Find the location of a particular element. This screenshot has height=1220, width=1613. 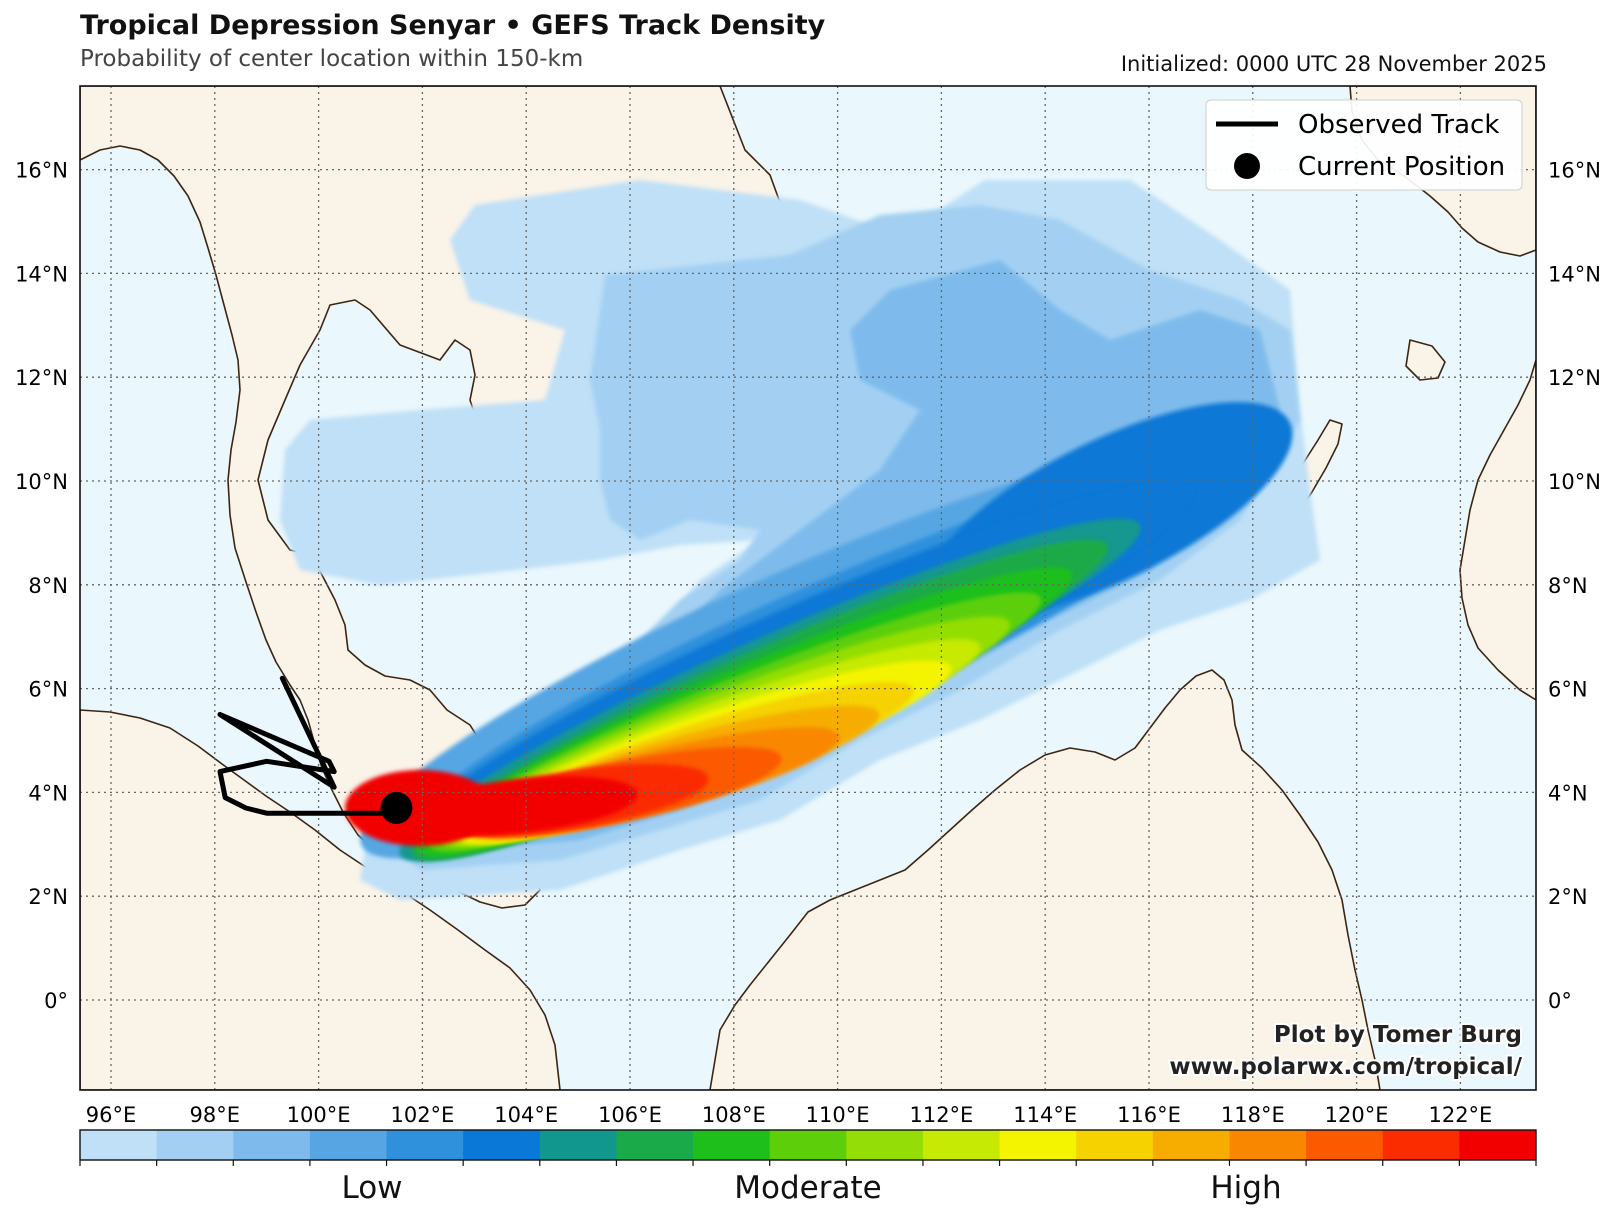

latitude-labels-left: 16°N 14°N 12°N 10°N 8°N 6°N 4°N 2°N 0° is located at coordinates (41, 586).